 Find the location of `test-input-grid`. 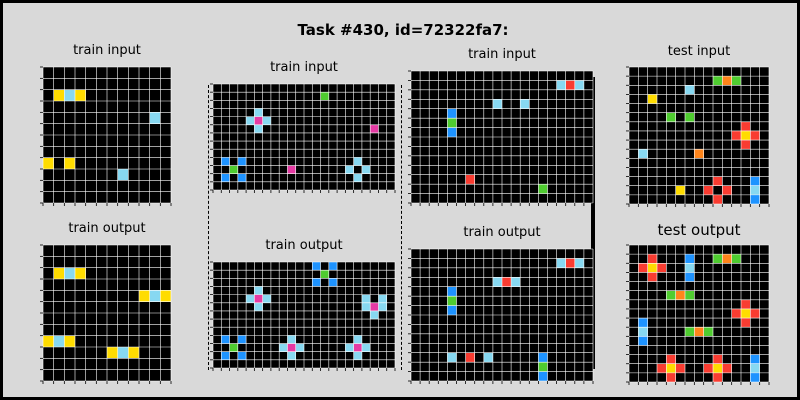

test-input-grid is located at coordinates (698, 136).